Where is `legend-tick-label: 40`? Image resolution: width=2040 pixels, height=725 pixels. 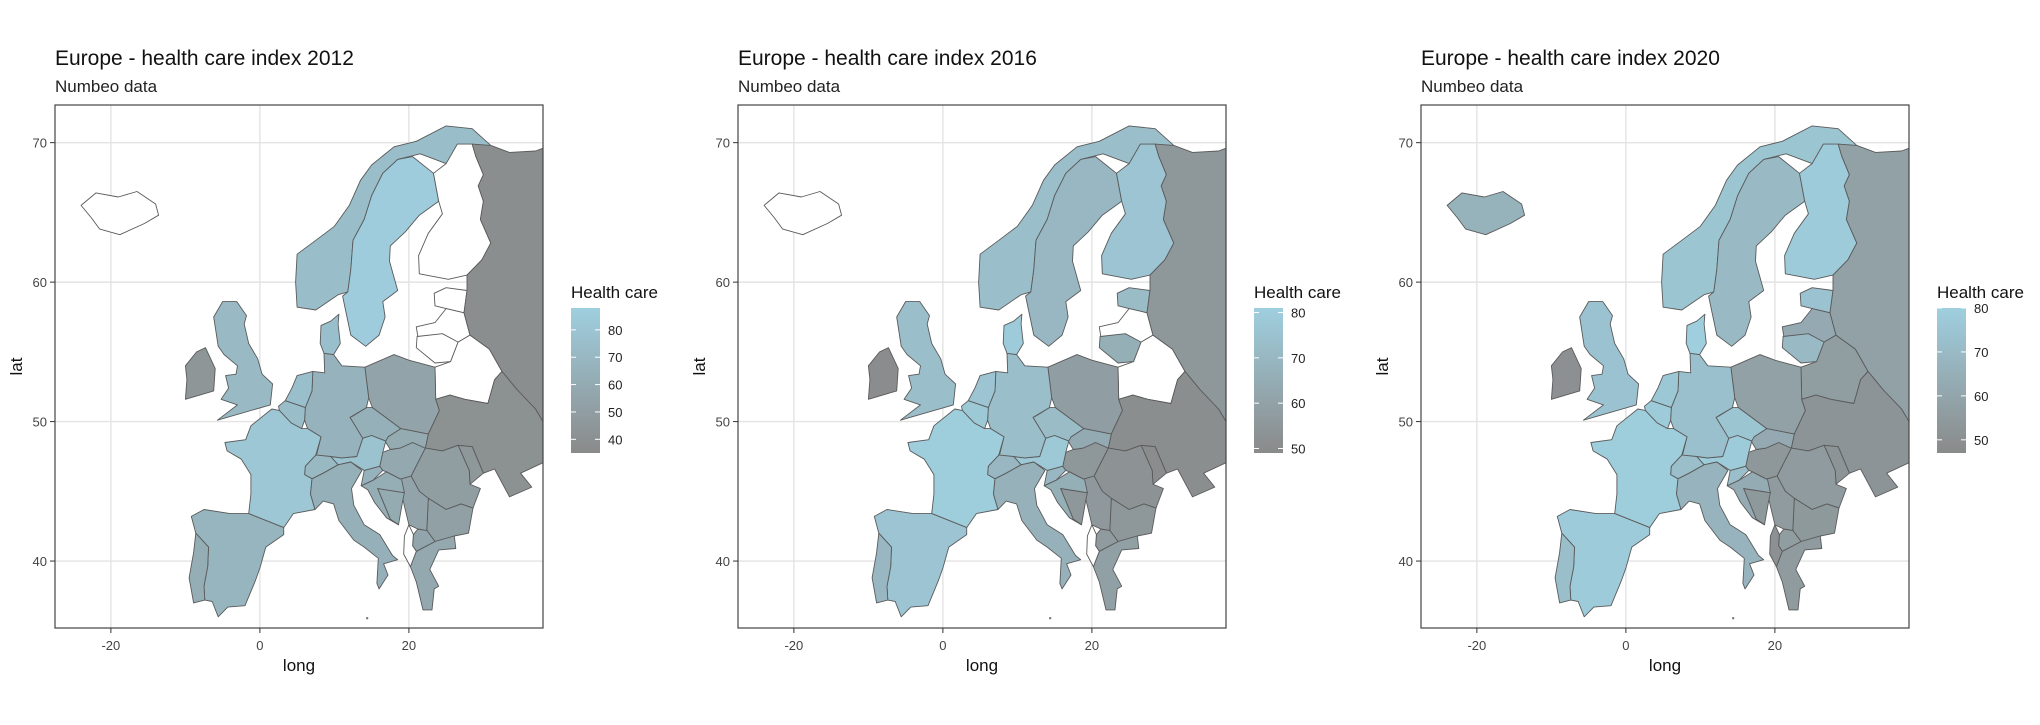
legend-tick-label: 40 is located at coordinates (615, 439).